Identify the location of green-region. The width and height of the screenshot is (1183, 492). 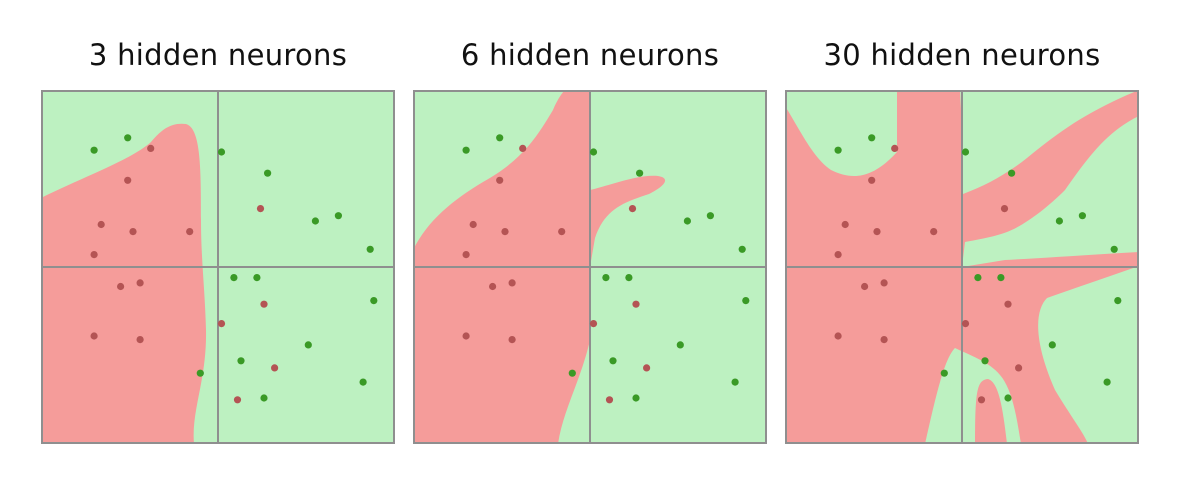
(841, 133).